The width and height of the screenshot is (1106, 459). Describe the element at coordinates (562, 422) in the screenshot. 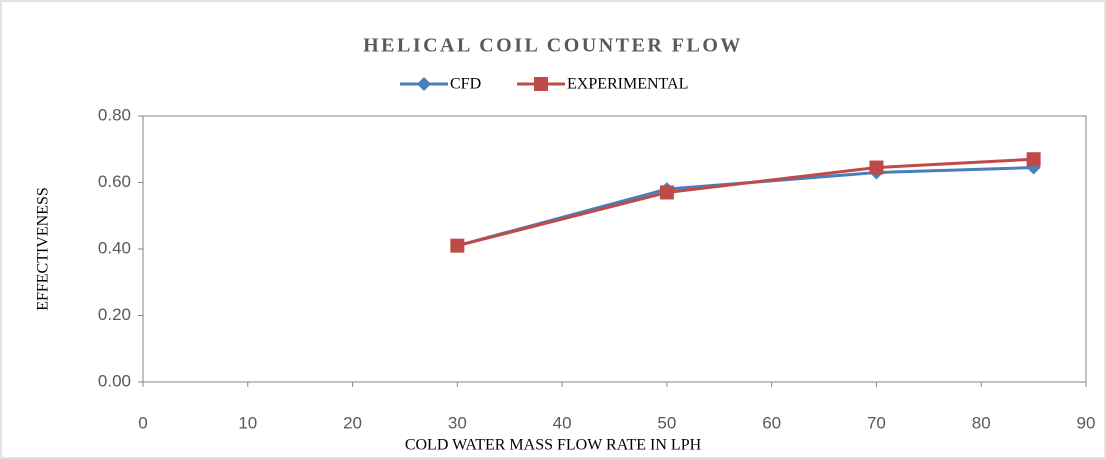

I see `x-tick-label: 40` at that location.